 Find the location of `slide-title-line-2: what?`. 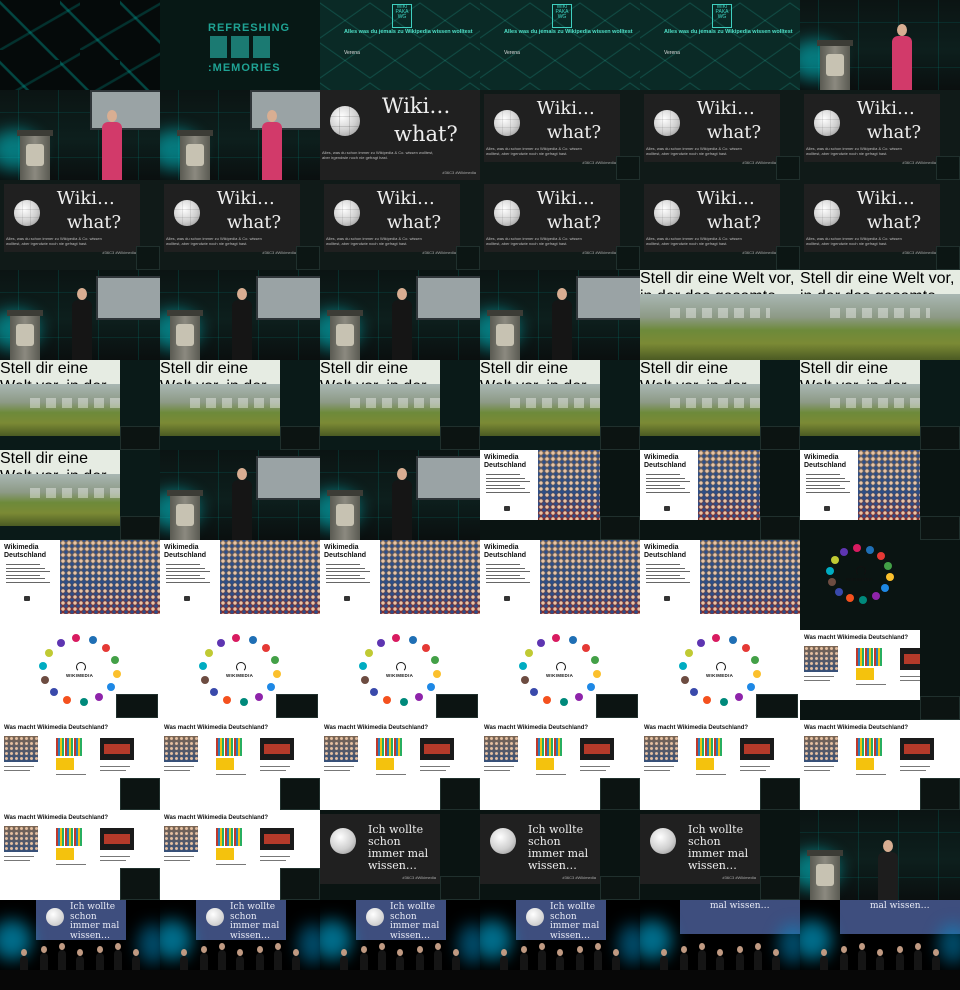

slide-title-line-2: what? is located at coordinates (414, 222).